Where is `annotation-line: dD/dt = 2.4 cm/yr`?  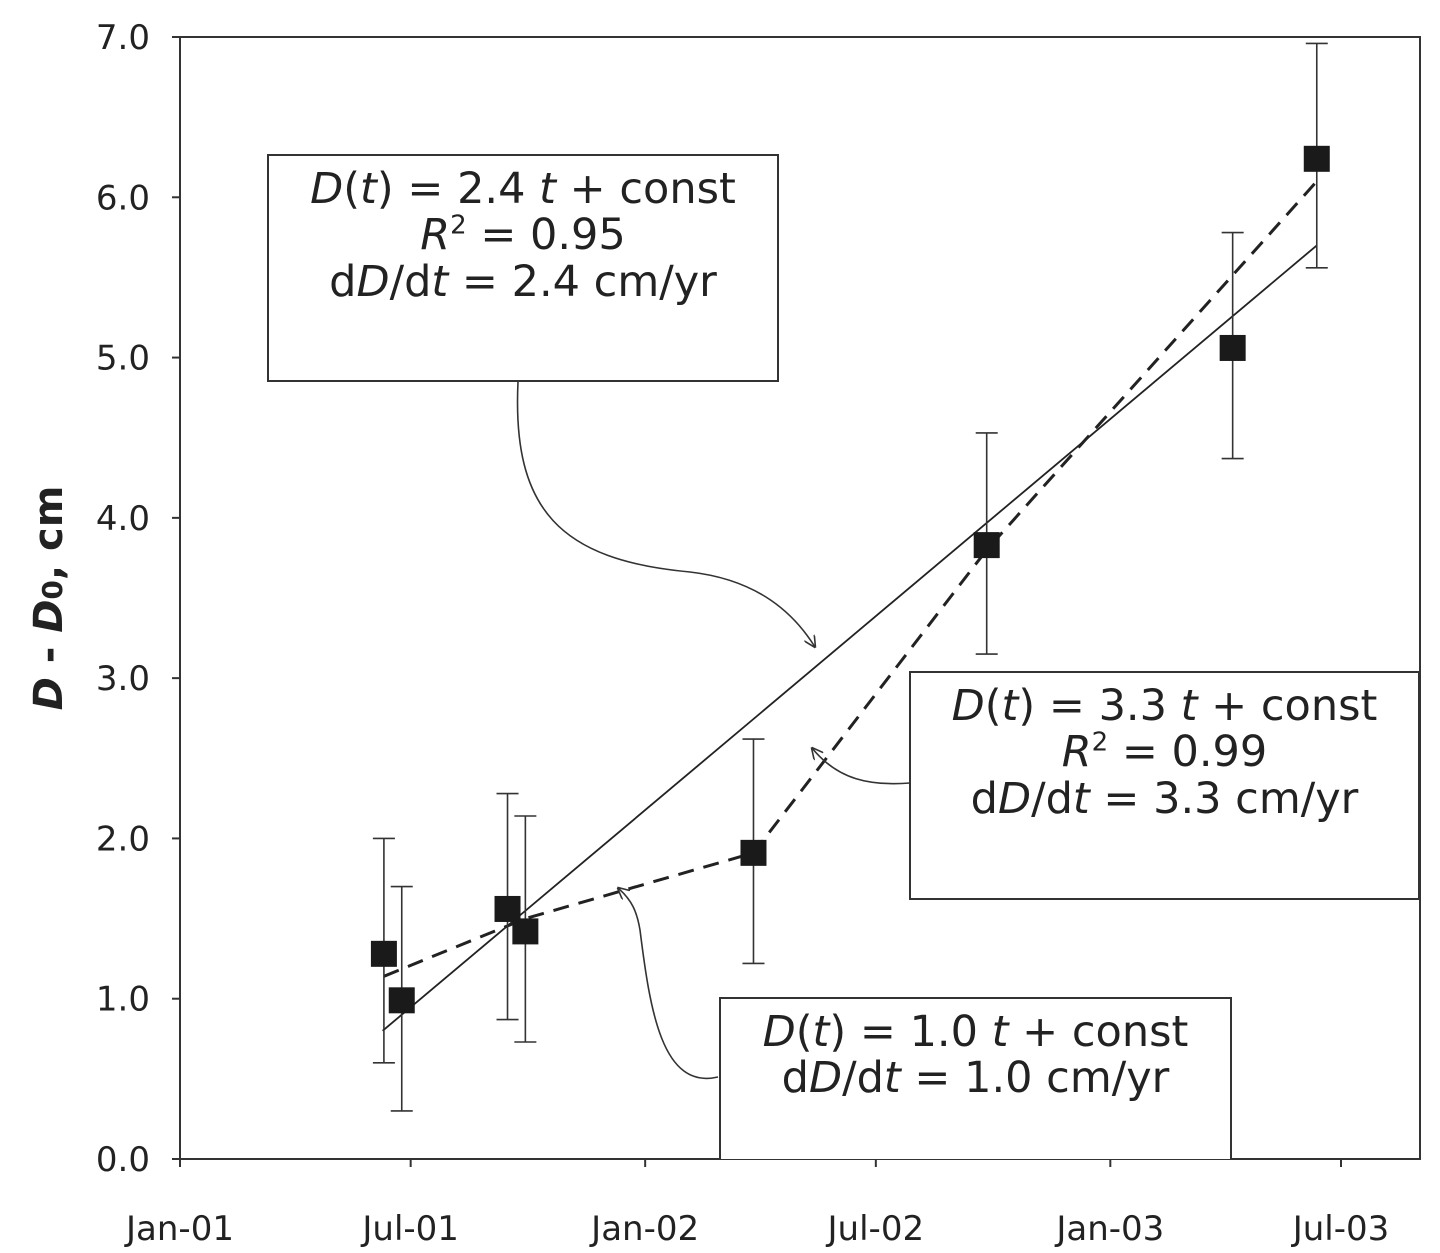 annotation-line: dD/dt = 2.4 cm/yr is located at coordinates (523, 282).